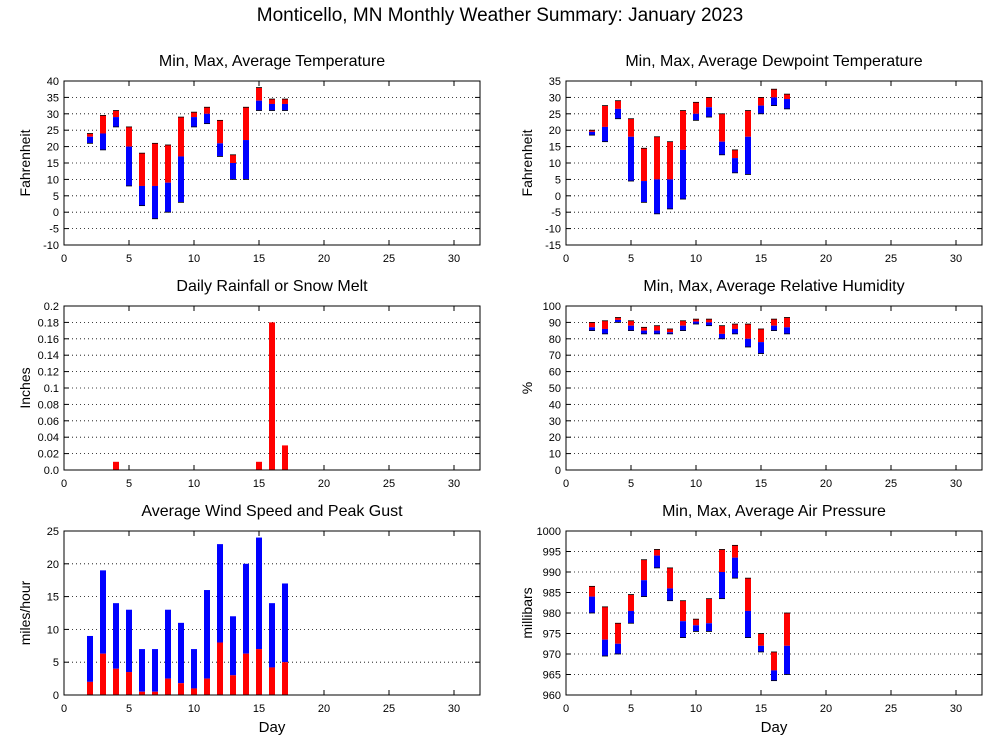 This screenshot has width=1000, height=750. I want to click on dewpoint-ytick-label: 35, so click(555, 82).